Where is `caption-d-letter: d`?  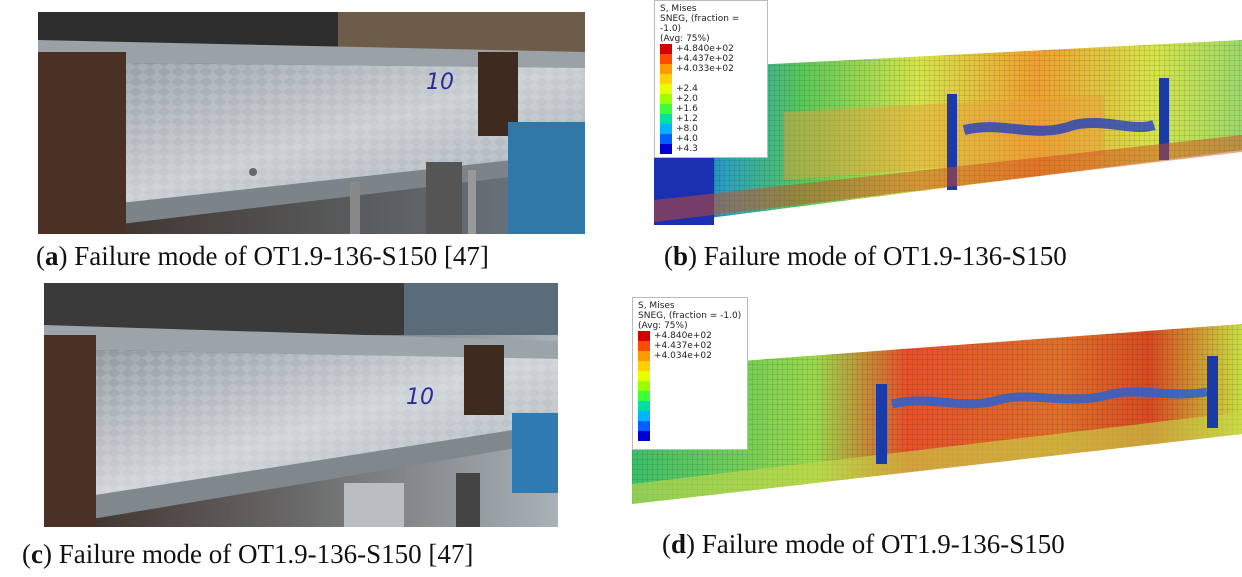 caption-d-letter: d is located at coordinates (679, 544).